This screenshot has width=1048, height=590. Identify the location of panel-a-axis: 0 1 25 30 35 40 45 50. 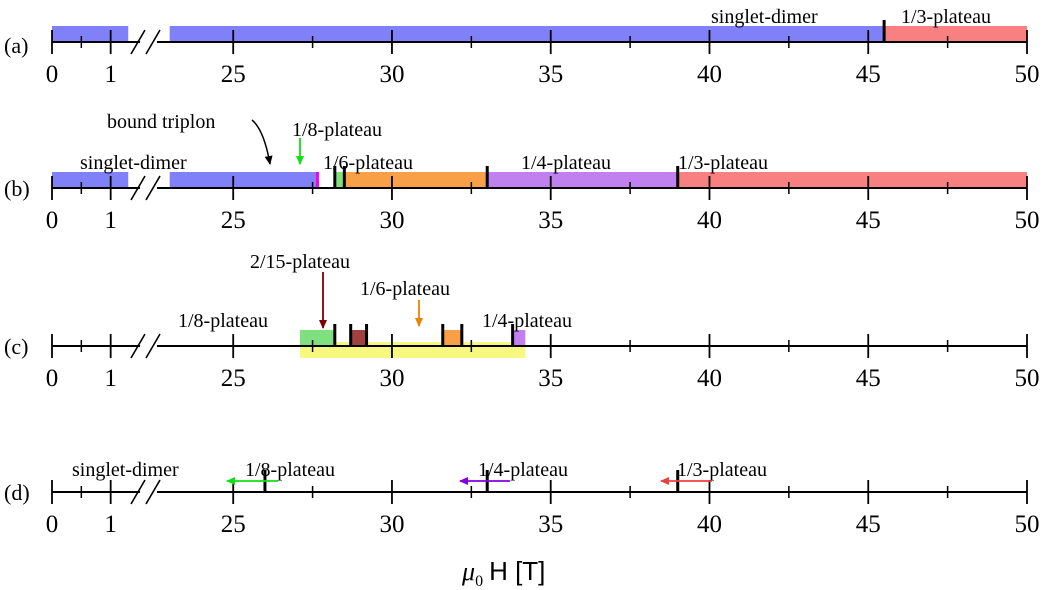
(543, 58).